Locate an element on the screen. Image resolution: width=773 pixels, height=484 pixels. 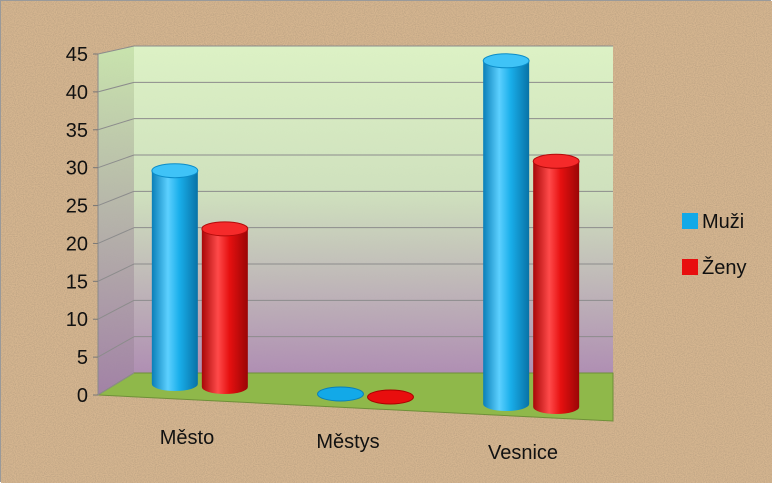
y-tick-label: 40 is located at coordinates (77, 93).